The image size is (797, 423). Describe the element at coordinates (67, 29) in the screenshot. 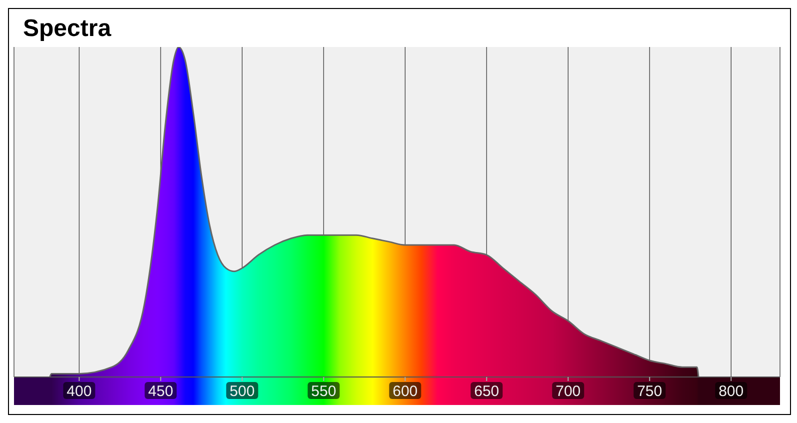

I see `chart-title: Spectra` at that location.